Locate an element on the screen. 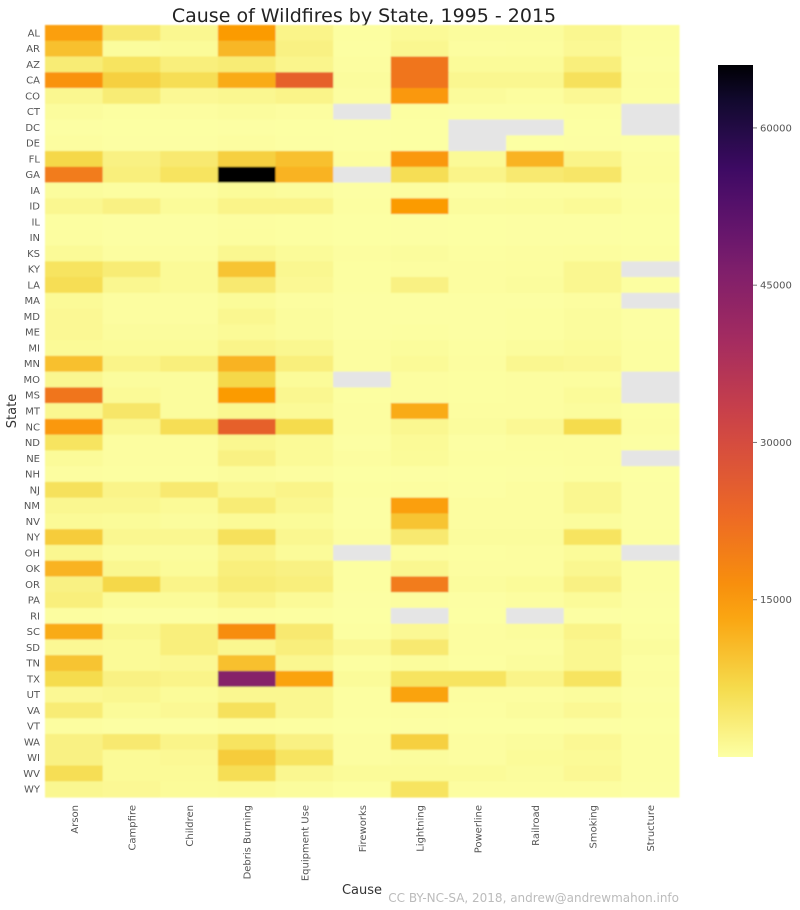 The width and height of the screenshot is (800, 910). heatmap-cell-al-arson is located at coordinates (74, 33).